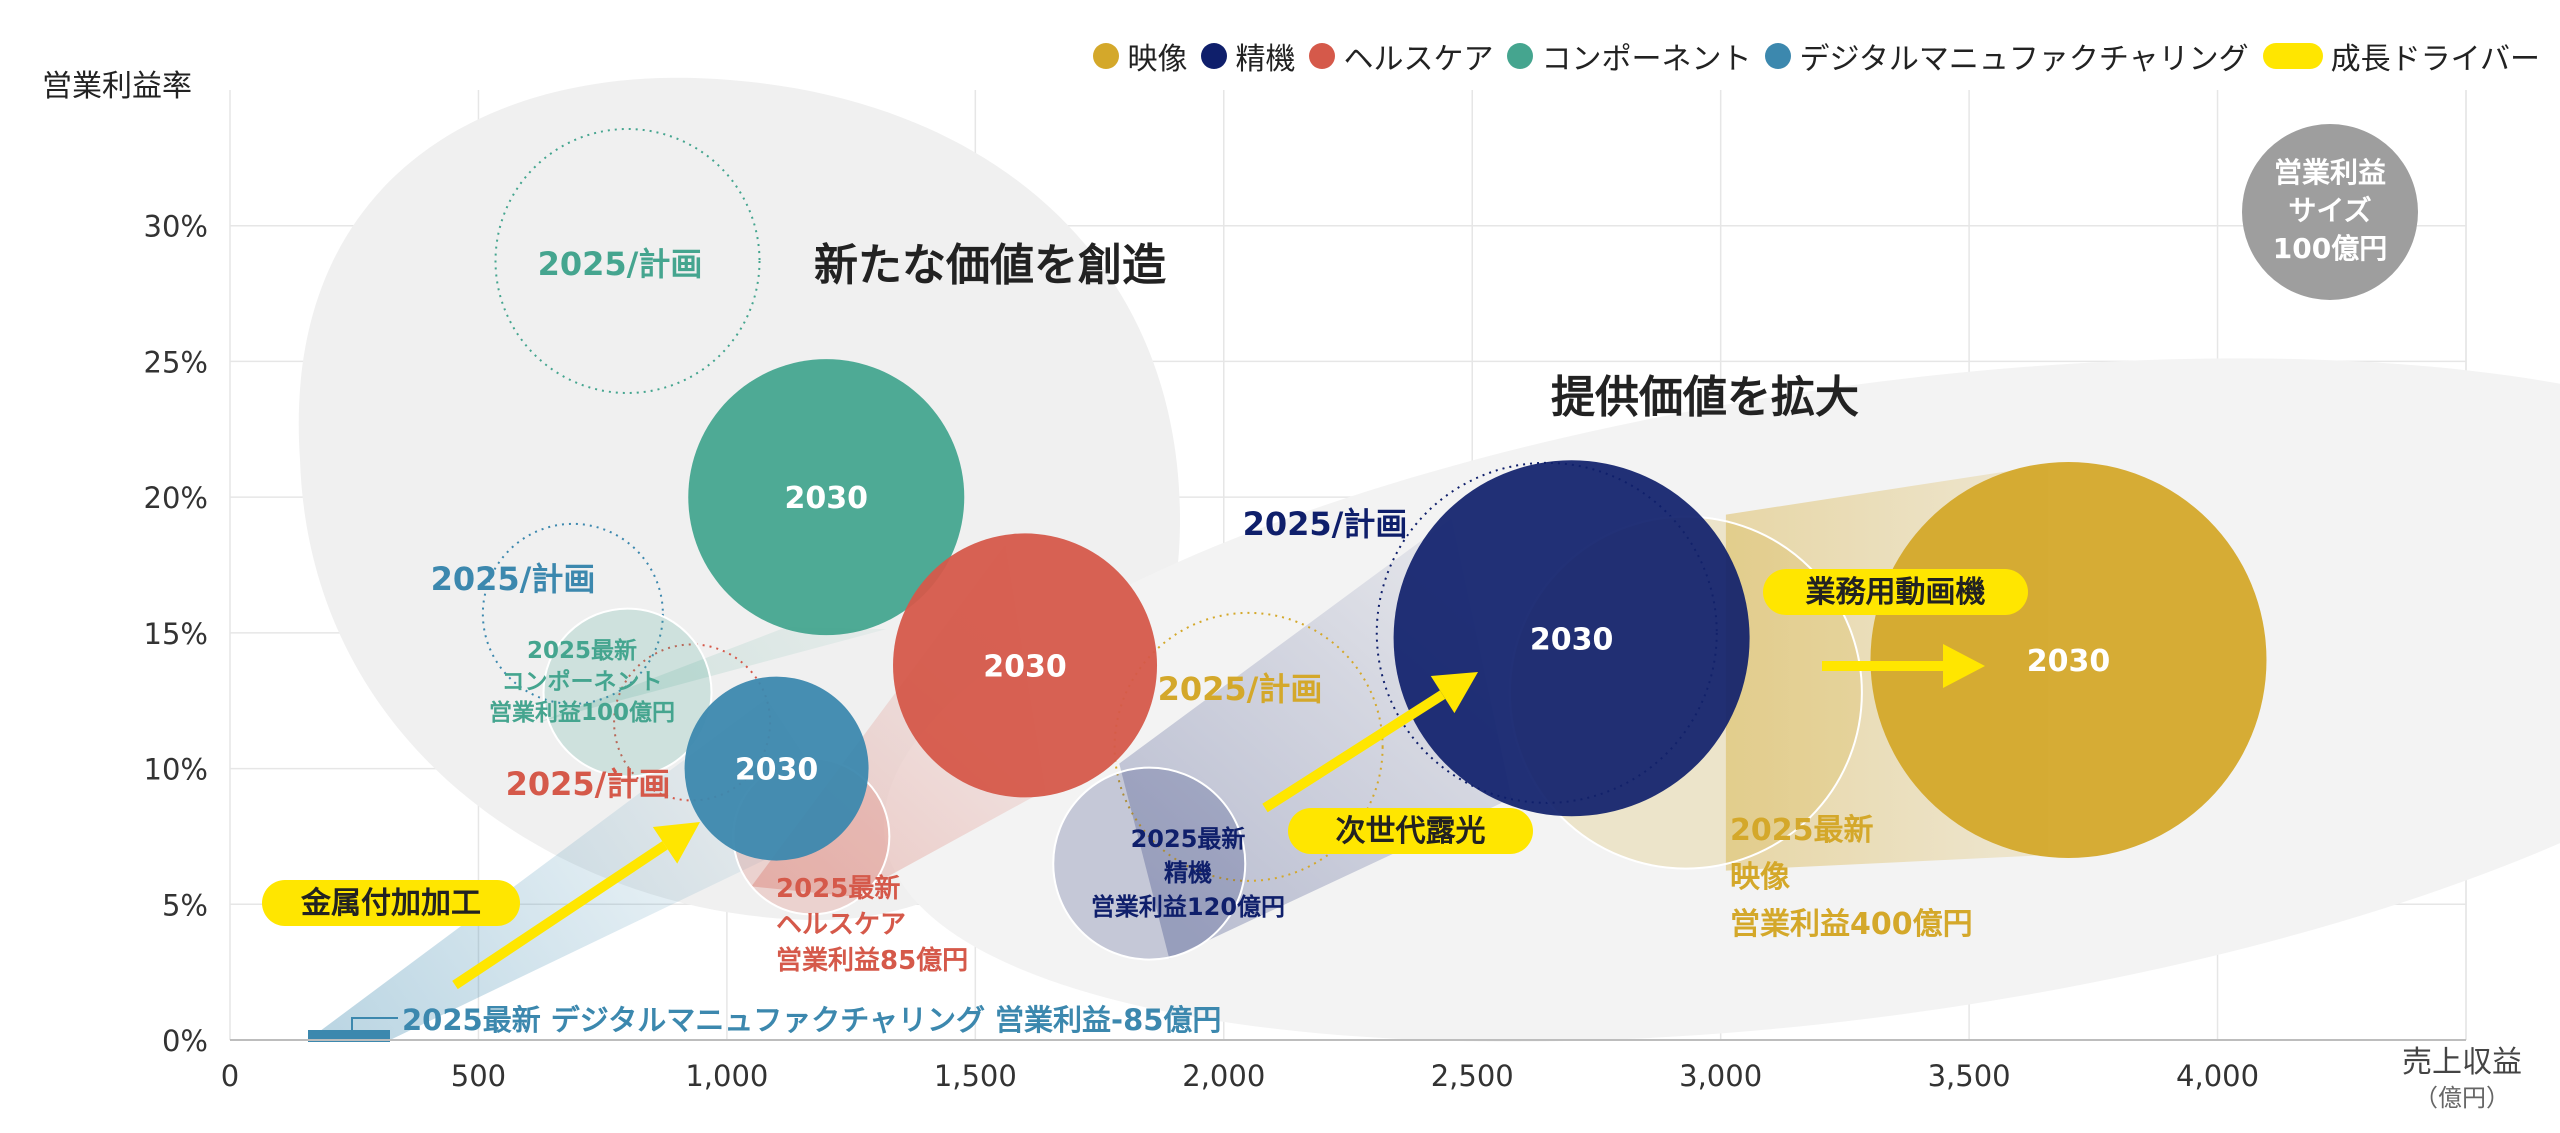  What do you see at coordinates (176, 362) in the screenshot?
I see `y-tick-label: 25%` at bounding box center [176, 362].